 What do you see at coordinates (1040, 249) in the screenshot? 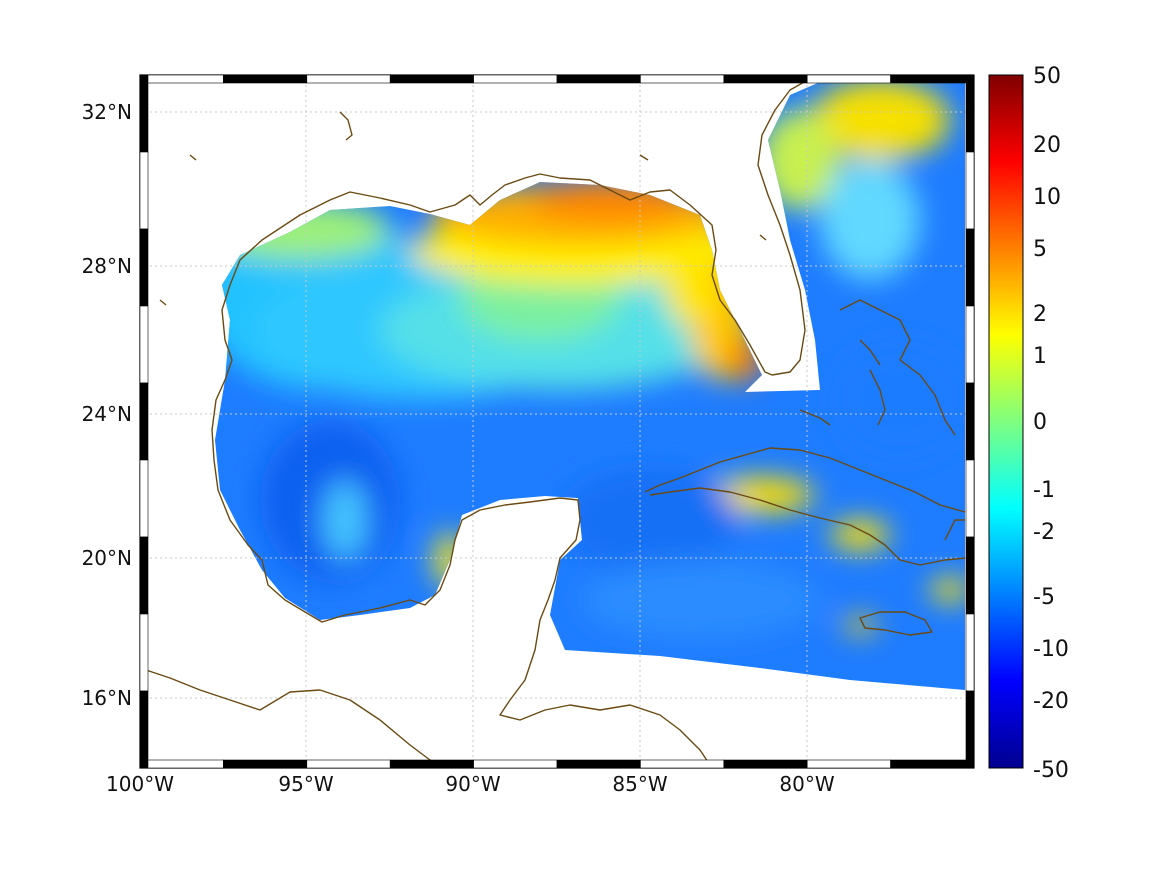
I see `colorbar-label: 5` at bounding box center [1040, 249].